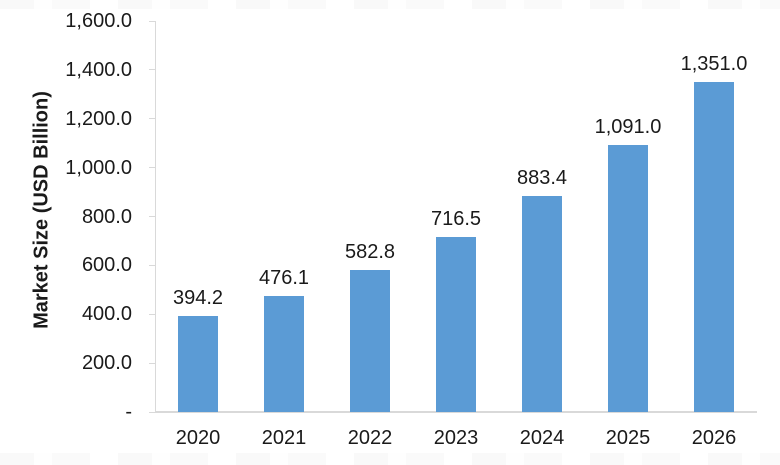 Image resolution: width=780 pixels, height=465 pixels. I want to click on bar-value-label: 883.4, so click(542, 178).